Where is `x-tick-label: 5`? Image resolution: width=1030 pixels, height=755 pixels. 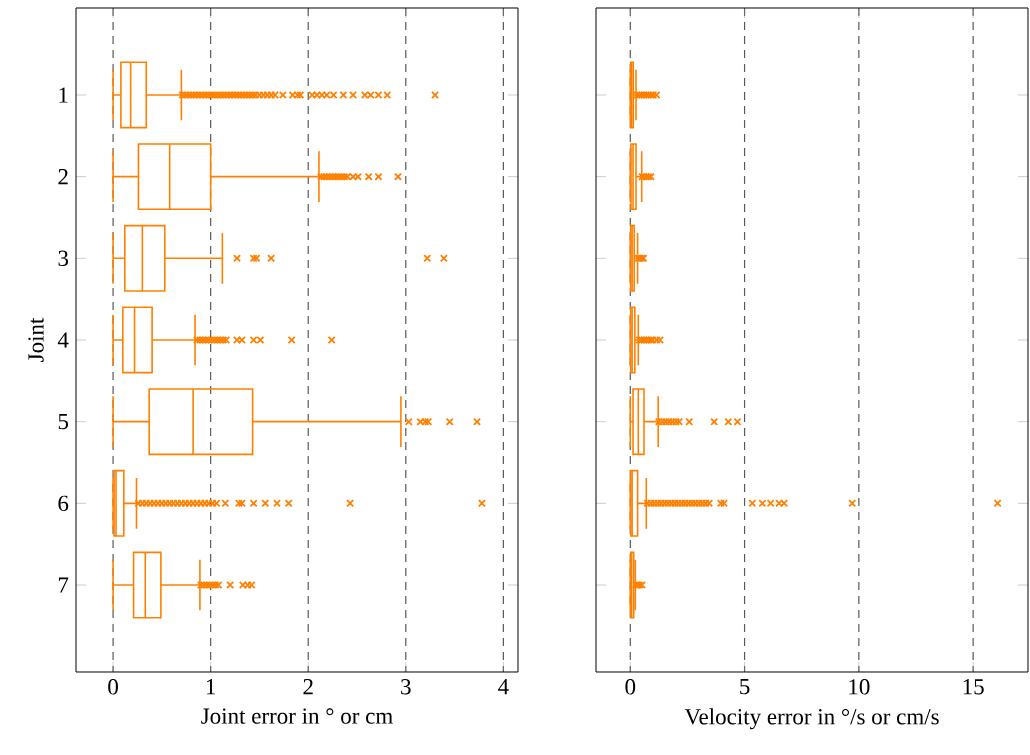
x-tick-label: 5 is located at coordinates (745, 687).